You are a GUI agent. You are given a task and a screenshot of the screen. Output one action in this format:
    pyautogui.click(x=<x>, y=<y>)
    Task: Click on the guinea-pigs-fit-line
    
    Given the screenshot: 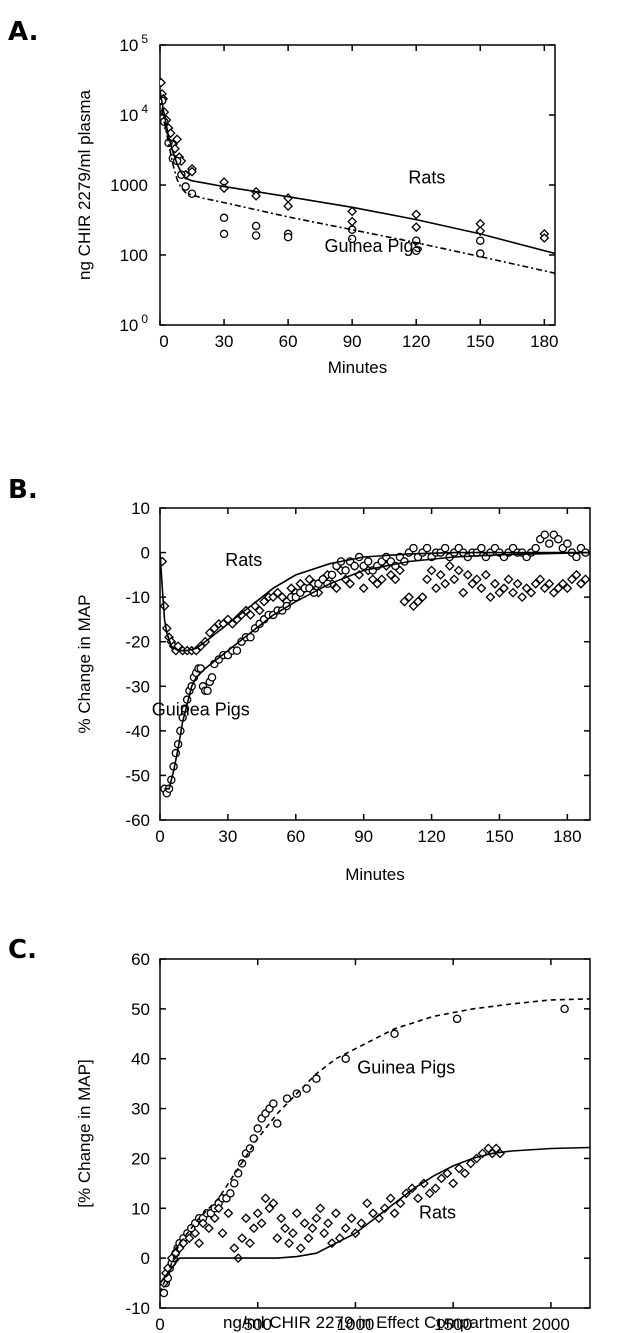 What is the action you would take?
    pyautogui.click(x=357, y=183)
    